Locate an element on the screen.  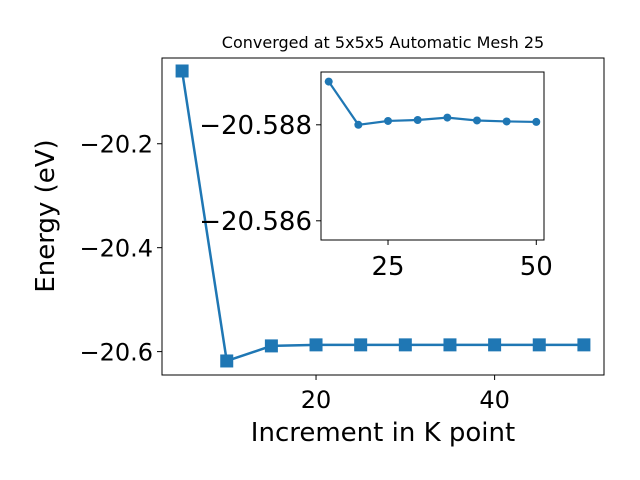
inset-series-line is located at coordinates (432, 103).